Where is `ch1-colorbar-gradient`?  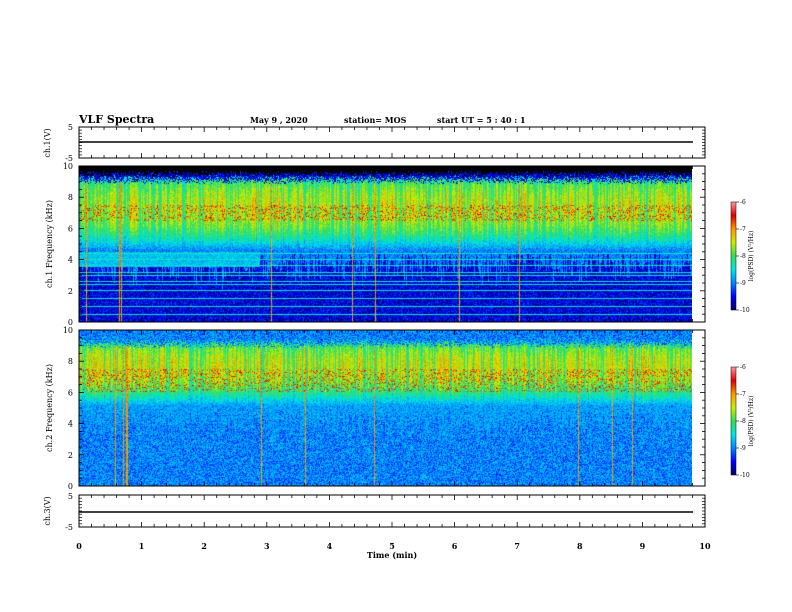 ch1-colorbar-gradient is located at coordinates (733, 256).